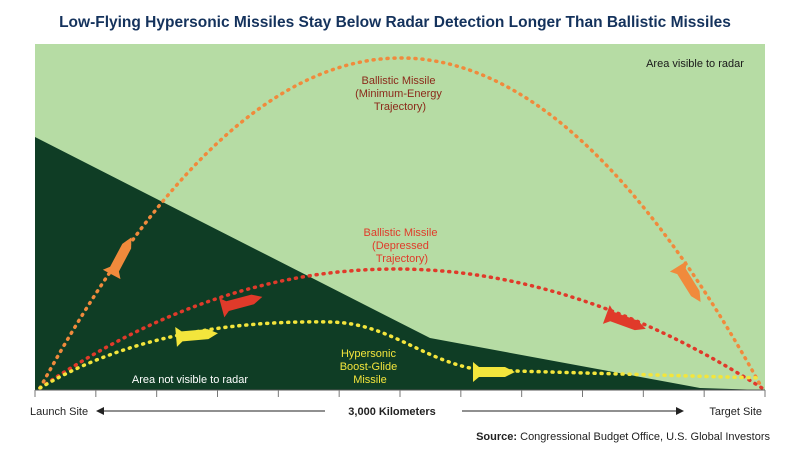  What do you see at coordinates (100, 411) in the screenshot?
I see `arrowhead-left` at bounding box center [100, 411].